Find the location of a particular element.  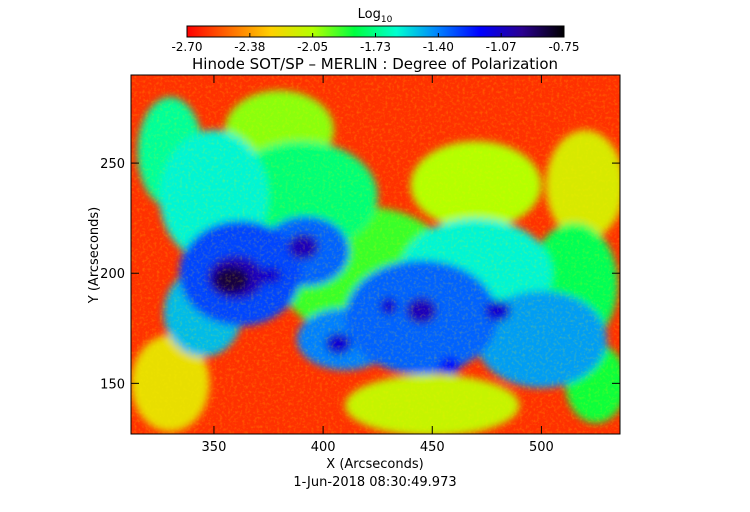

x-tick-label: 500 is located at coordinates (541, 447).